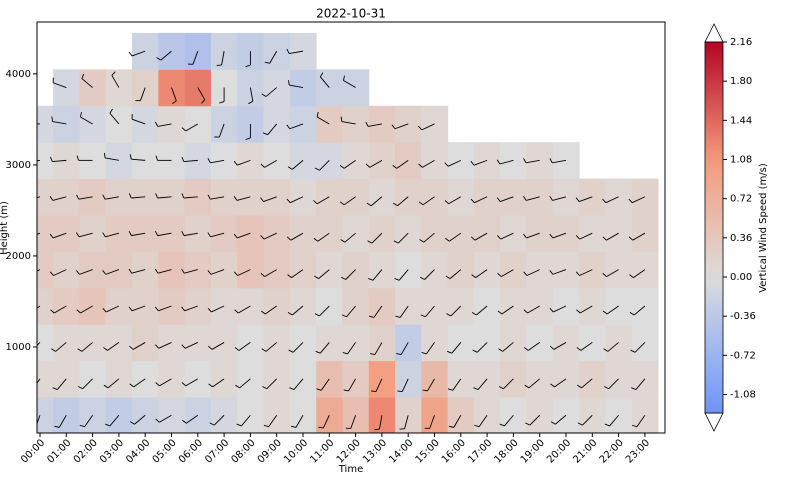 The image size is (800, 478). What do you see at coordinates (506, 451) in the screenshot?
I see `x-tick-label: 18:00` at bounding box center [506, 451].